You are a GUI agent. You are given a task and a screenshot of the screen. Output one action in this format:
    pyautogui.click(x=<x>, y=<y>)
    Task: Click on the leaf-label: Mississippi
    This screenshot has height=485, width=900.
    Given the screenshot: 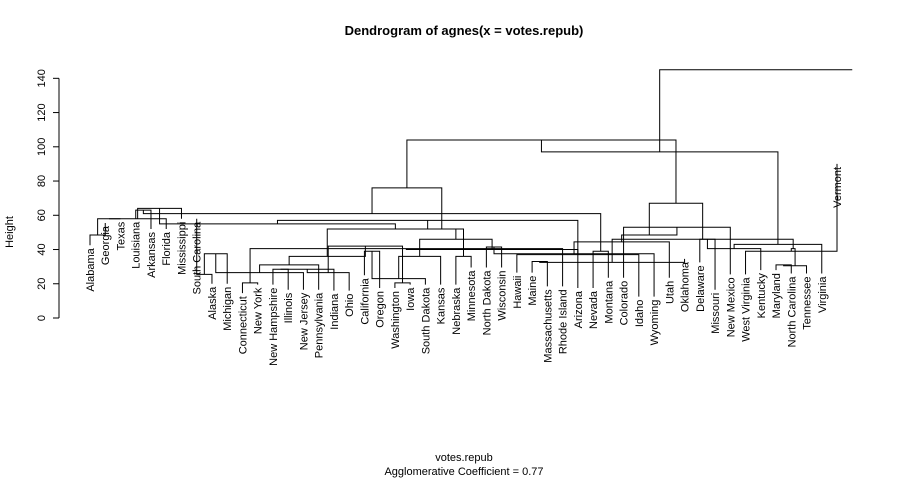 What is the action you would take?
    pyautogui.click(x=182, y=248)
    